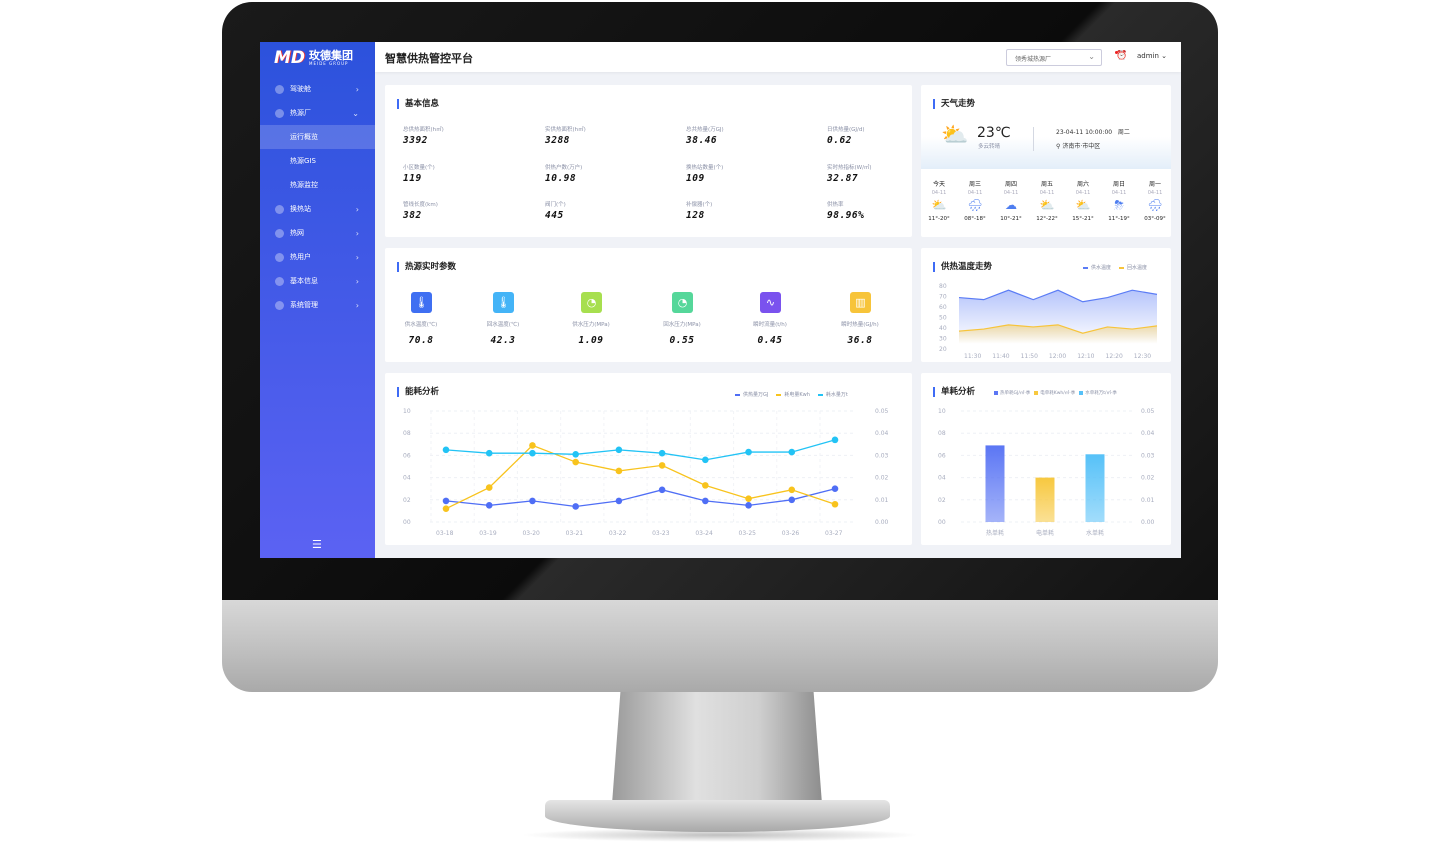 Image resolution: width=1440 pixels, height=860 pixels. What do you see at coordinates (565, 130) in the screenshot?
I see `stat-label: 实供热面积(h㎡)` at bounding box center [565, 130].